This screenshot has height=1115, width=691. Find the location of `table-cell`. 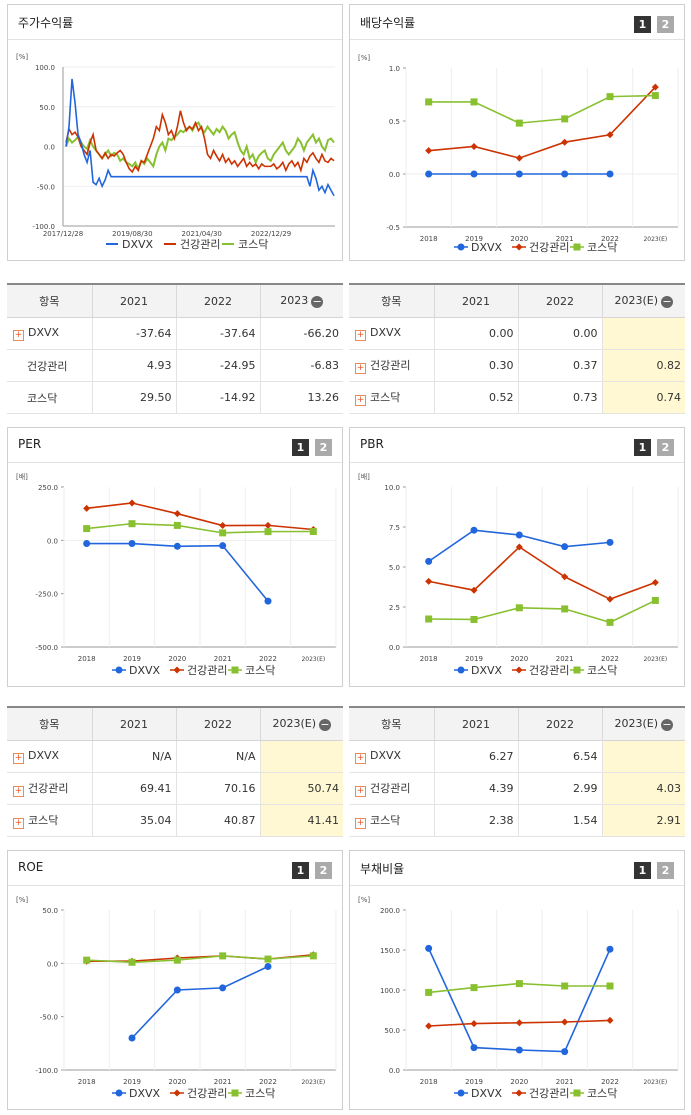

table-cell is located at coordinates (301, 756).